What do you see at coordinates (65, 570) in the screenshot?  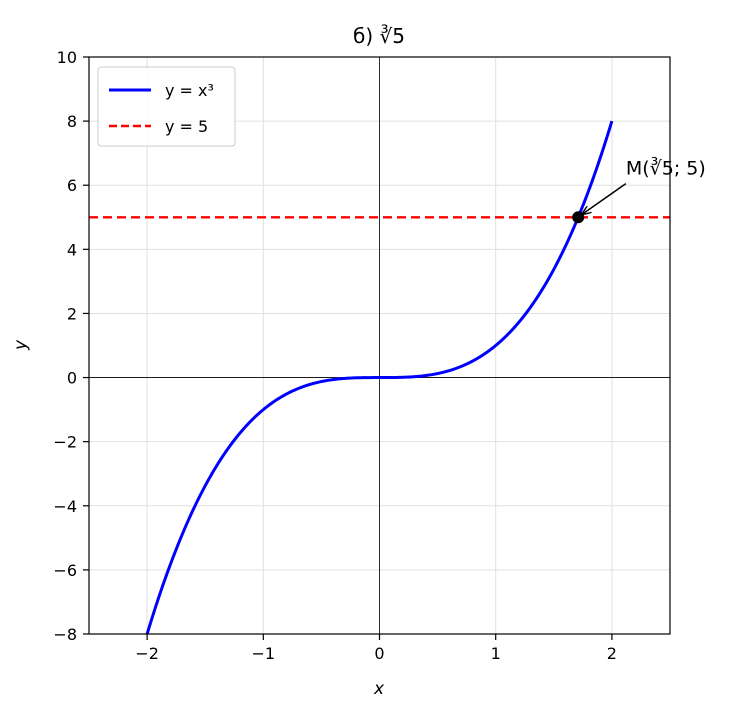 I see `y-tick-label: −6` at bounding box center [65, 570].